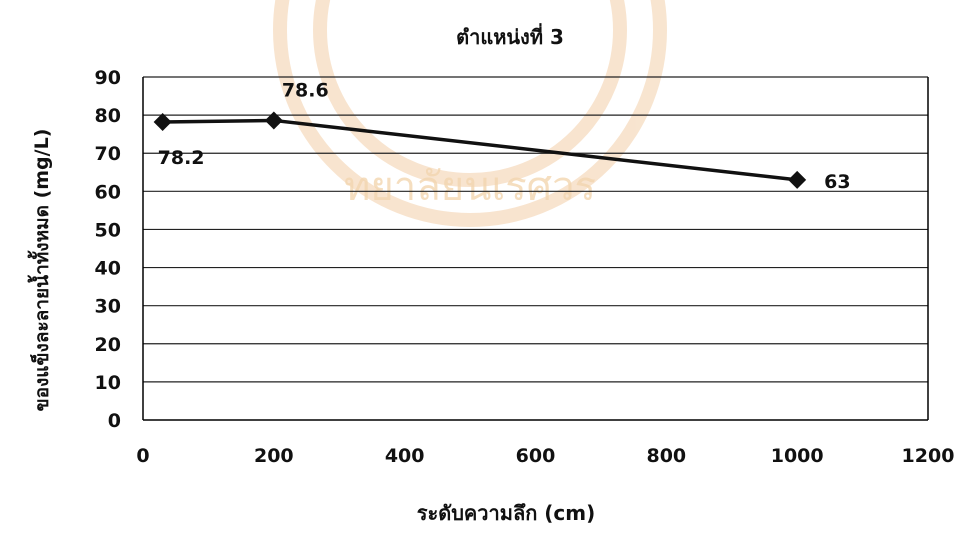  Describe the element at coordinates (108, 269) in the screenshot. I see `y-tick-label-40: 40` at that location.